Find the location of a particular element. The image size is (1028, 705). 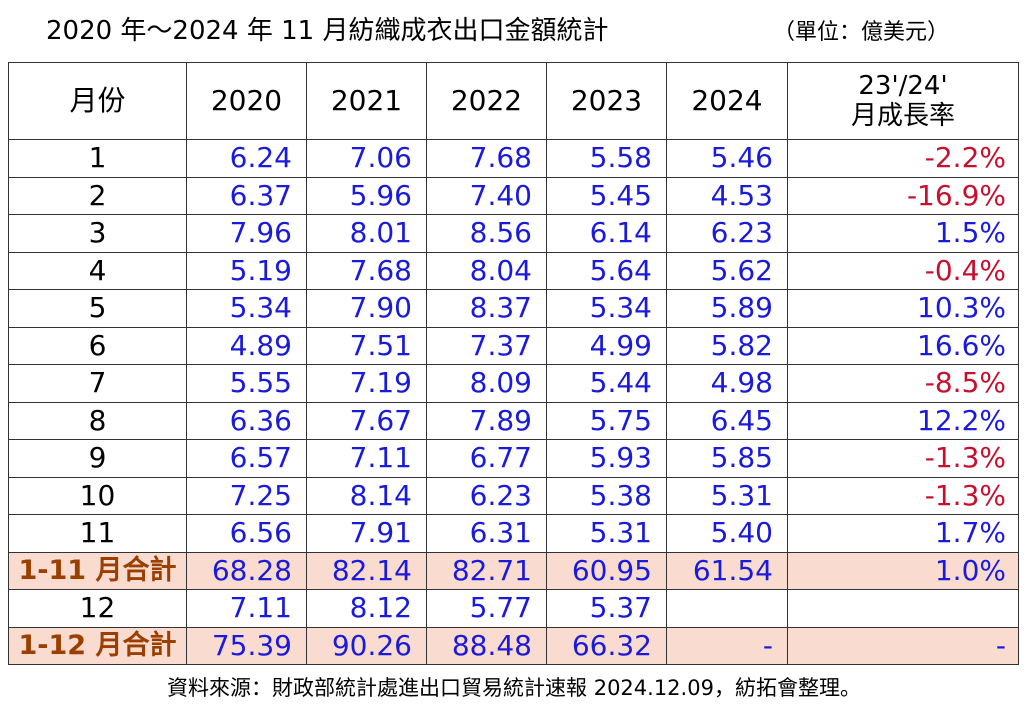

table-row: 2 6.37 5.96 7.40 5.45 4.53 -16.9% is located at coordinates (513, 195).